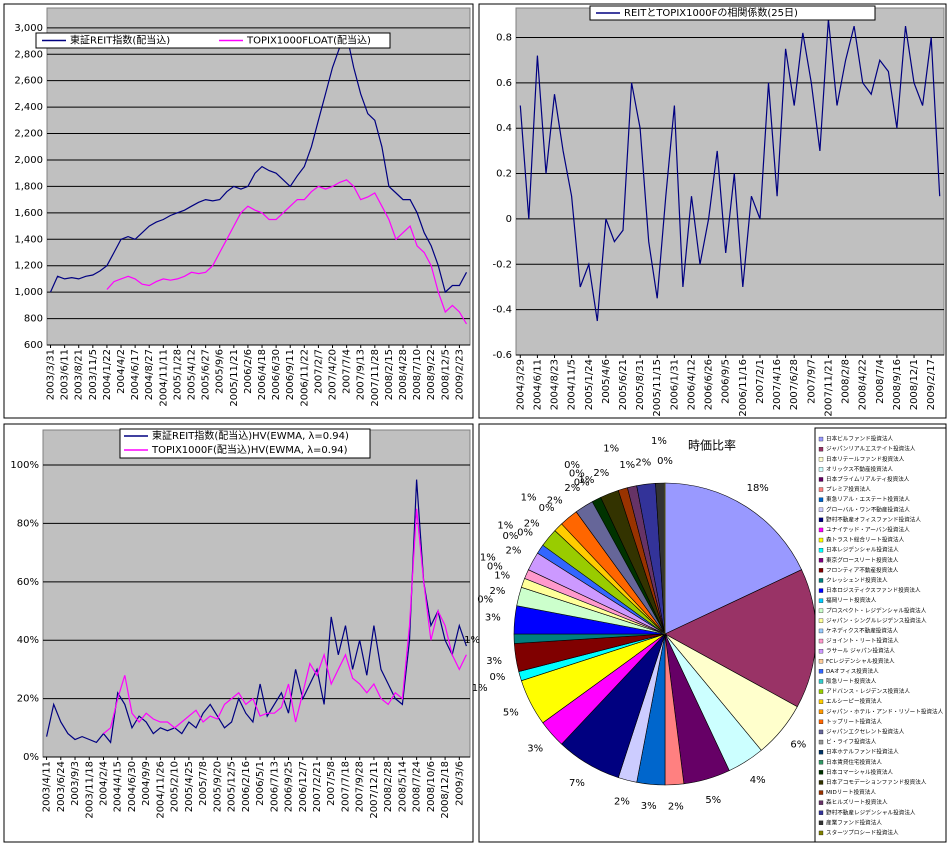 The image size is (950, 846). I want to click on x-tick-label: 2005/1/28, so click(177, 374).